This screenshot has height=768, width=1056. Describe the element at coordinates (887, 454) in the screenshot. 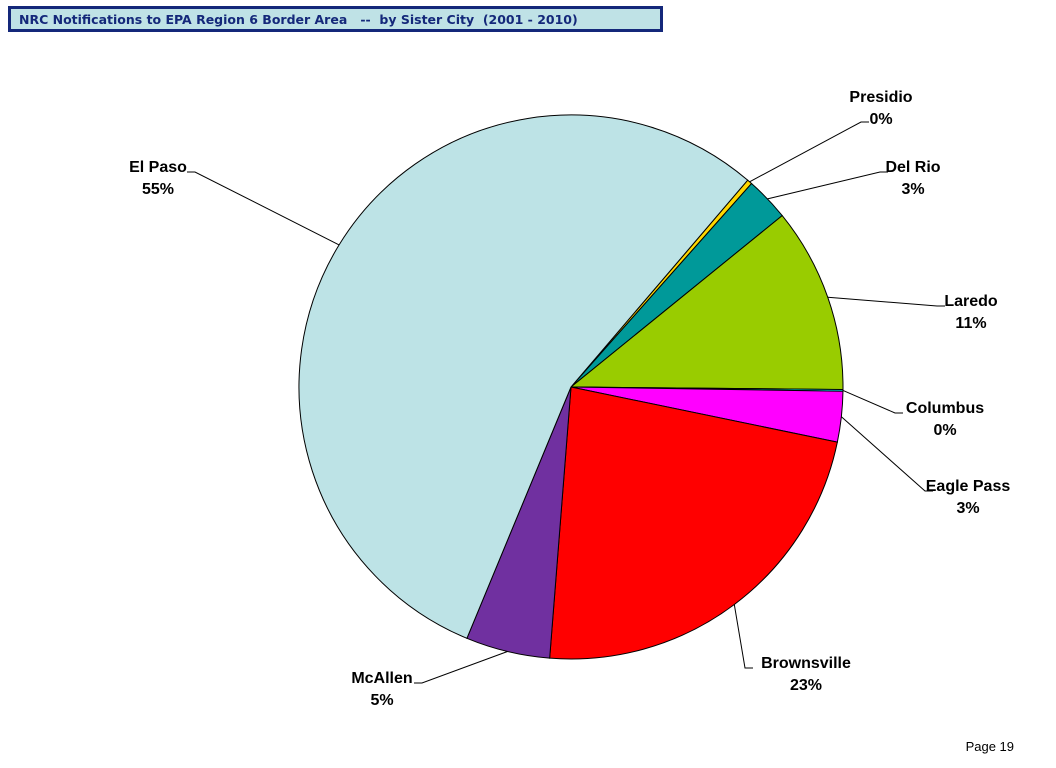

I see `leader-line-eagle-pass` at that location.